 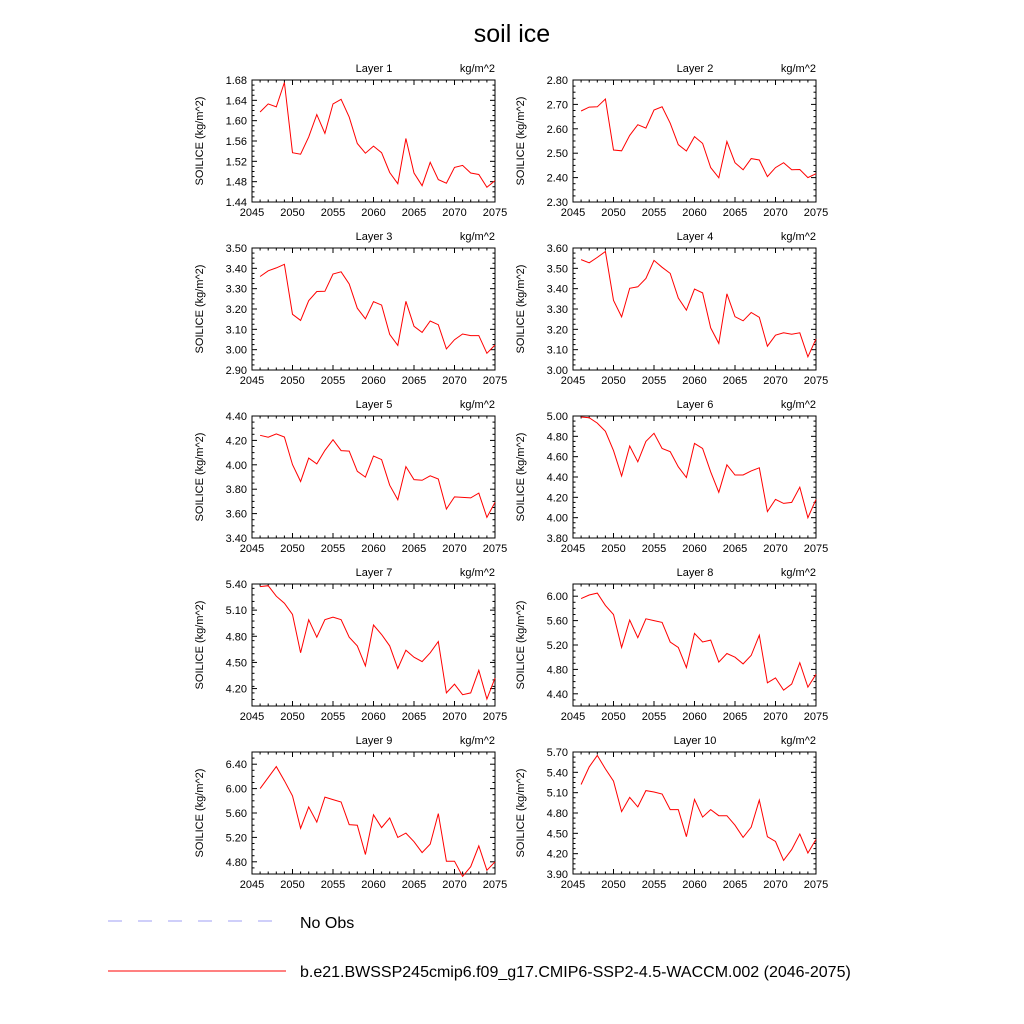 What do you see at coordinates (557, 519) in the screenshot?
I see `y-tick-label: 4.00` at bounding box center [557, 519].